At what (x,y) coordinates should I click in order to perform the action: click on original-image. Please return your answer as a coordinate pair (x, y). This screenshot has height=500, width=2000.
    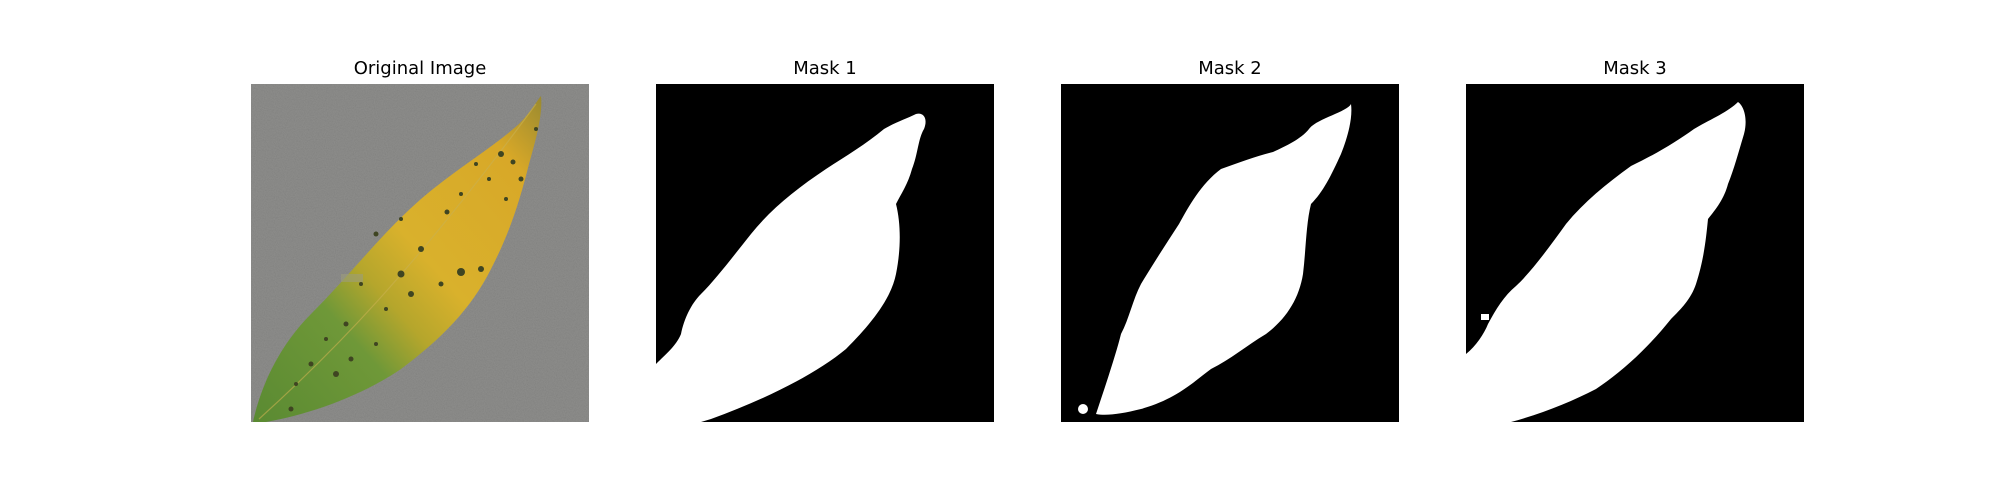
    Looking at the image, I should click on (420, 253).